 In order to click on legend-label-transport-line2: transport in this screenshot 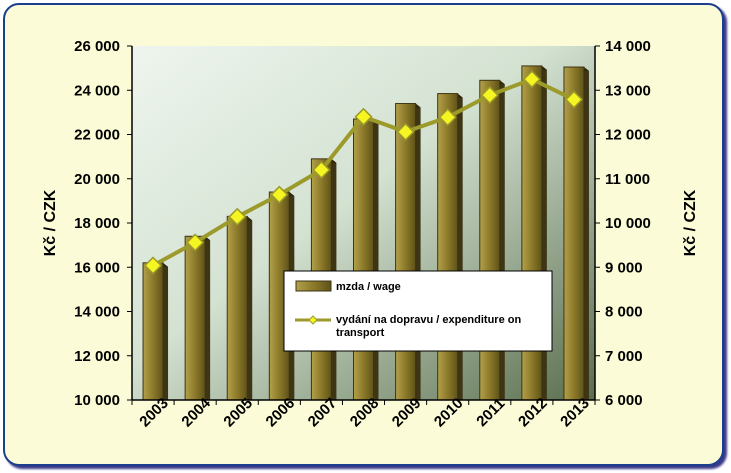, I will do `click(360, 333)`.